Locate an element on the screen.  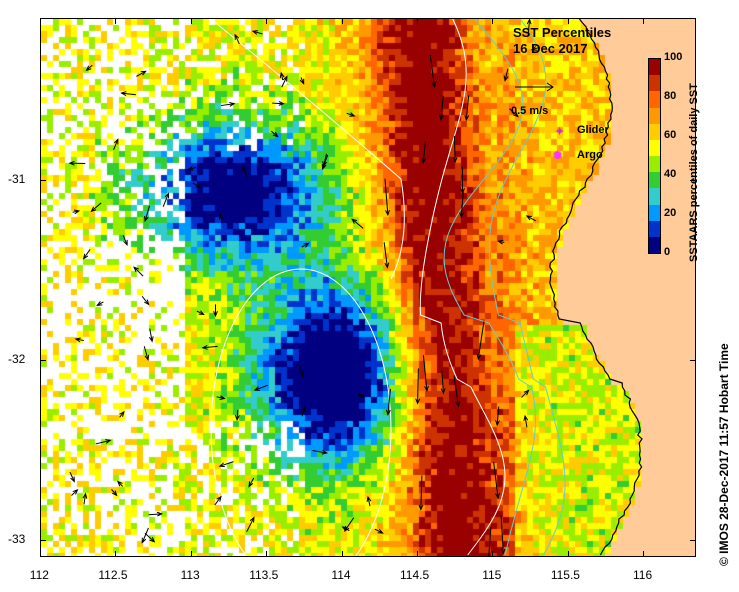
ring-icon: ✺ is located at coordinates (558, 156).